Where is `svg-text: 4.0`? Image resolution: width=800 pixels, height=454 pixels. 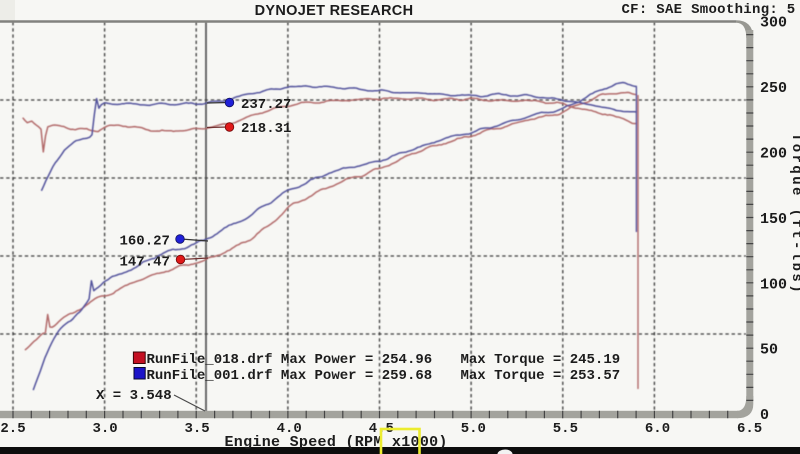
svg-text: 4.0 is located at coordinates (289, 429).